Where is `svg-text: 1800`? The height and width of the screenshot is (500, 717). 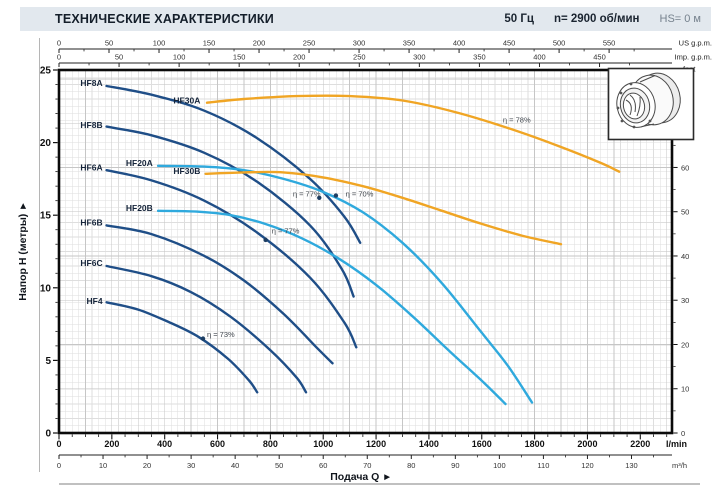 svg-text: 1800 is located at coordinates (535, 444).